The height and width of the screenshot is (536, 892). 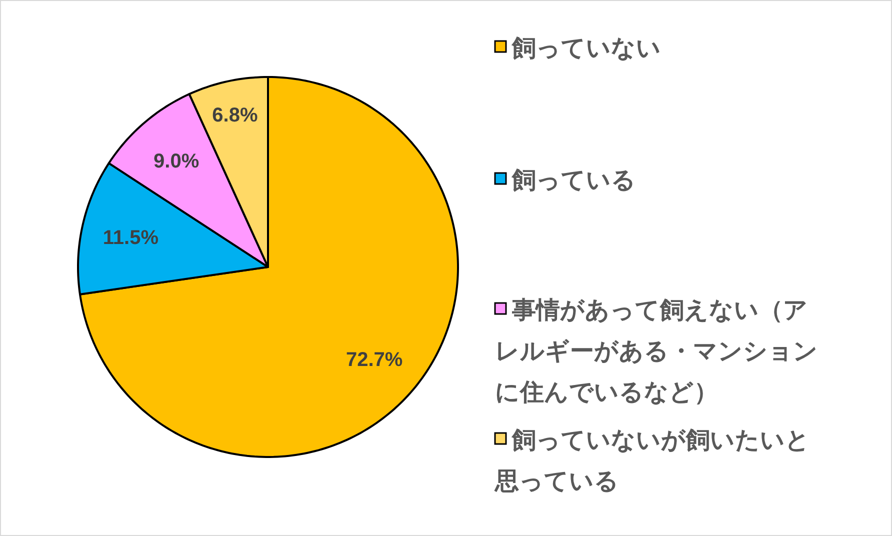 What do you see at coordinates (586, 48) in the screenshot?
I see `legend-label: 飼っていない` at bounding box center [586, 48].